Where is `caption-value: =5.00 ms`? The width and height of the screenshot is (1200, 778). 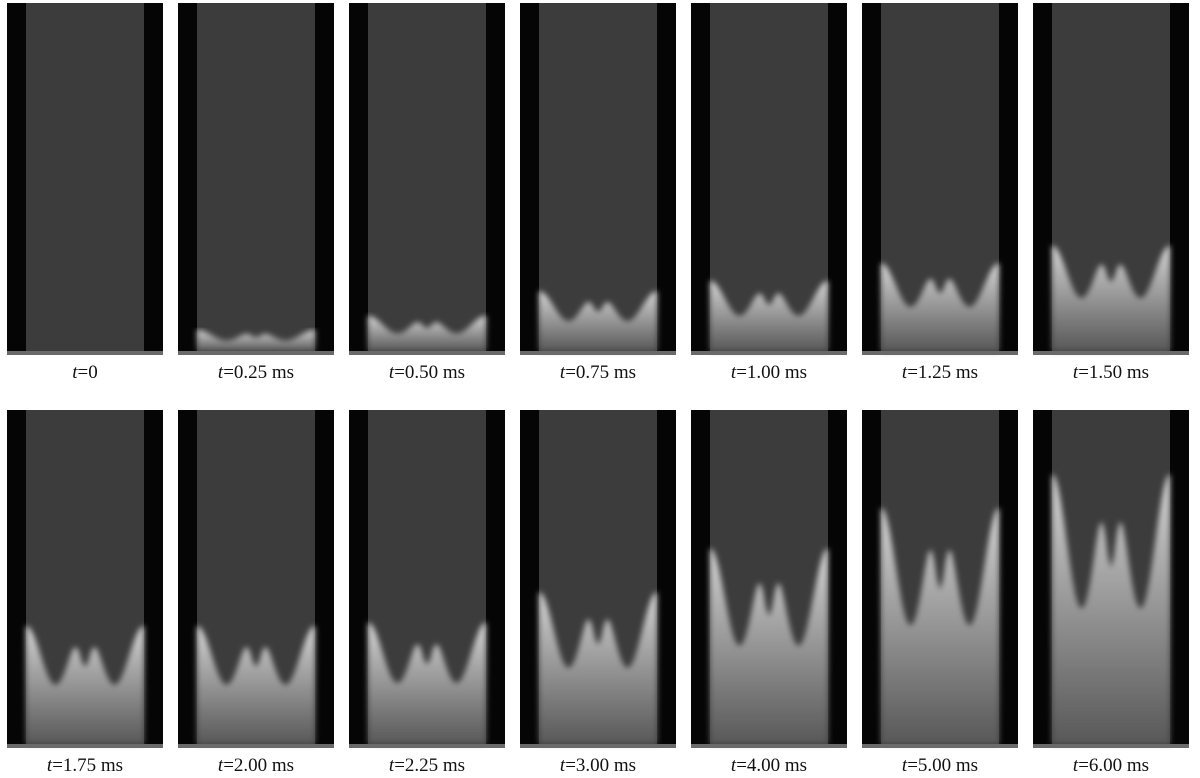 caption-value: =5.00 ms is located at coordinates (942, 765).